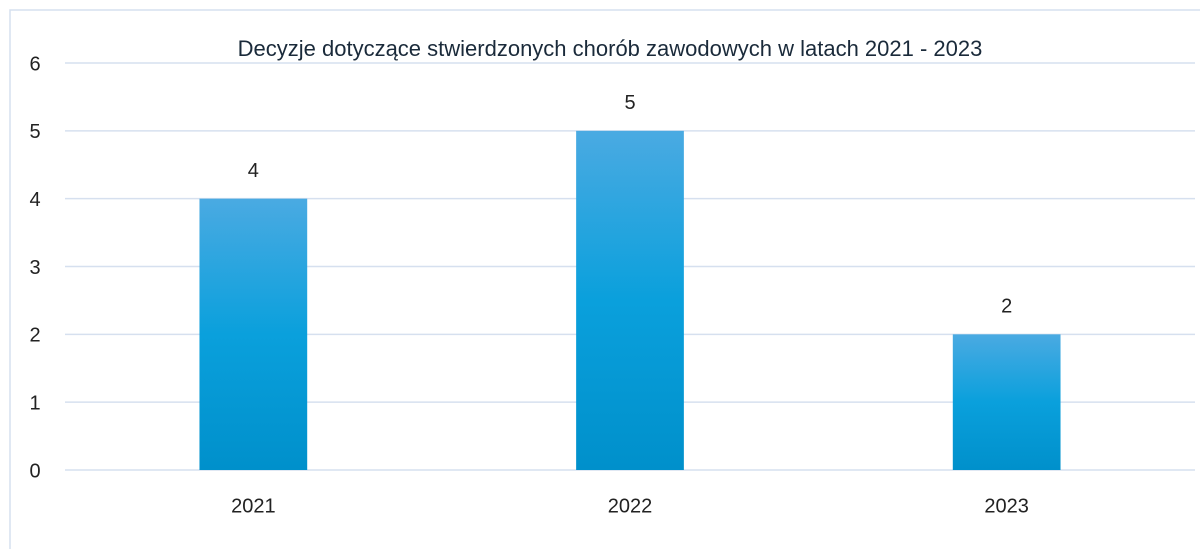 The width and height of the screenshot is (1200, 549). What do you see at coordinates (34, 132) in the screenshot?
I see `y-tick-label: 5` at bounding box center [34, 132].